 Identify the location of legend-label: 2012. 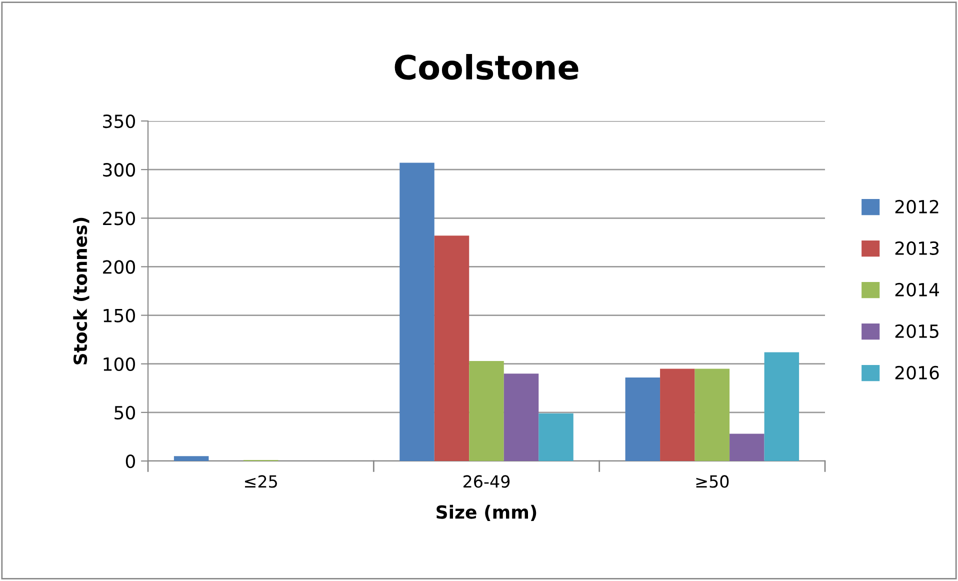
(916, 207).